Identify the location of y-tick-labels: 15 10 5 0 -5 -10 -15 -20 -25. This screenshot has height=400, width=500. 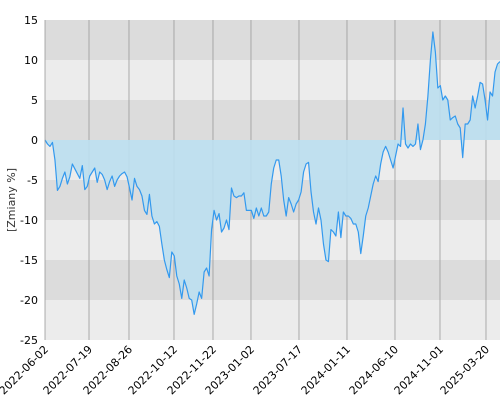
(29, 180).